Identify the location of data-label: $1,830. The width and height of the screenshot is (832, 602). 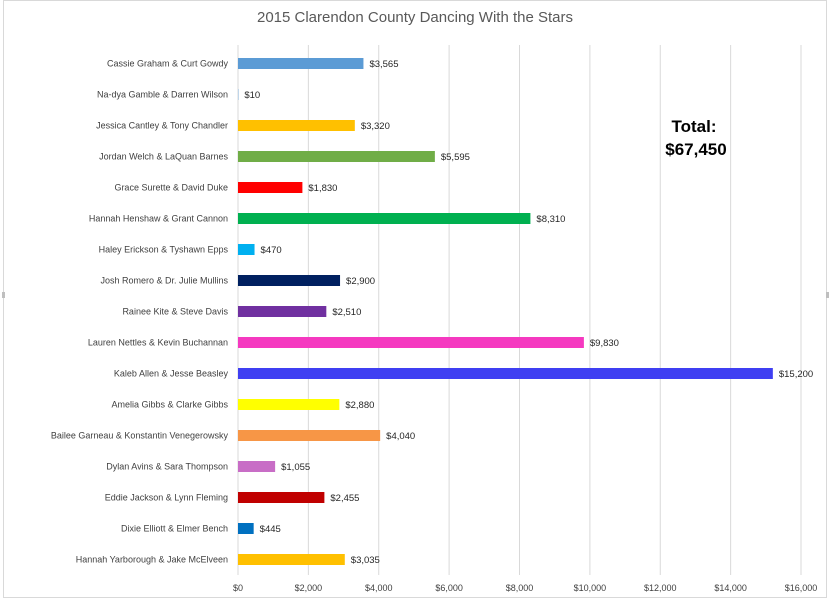
(322, 188).